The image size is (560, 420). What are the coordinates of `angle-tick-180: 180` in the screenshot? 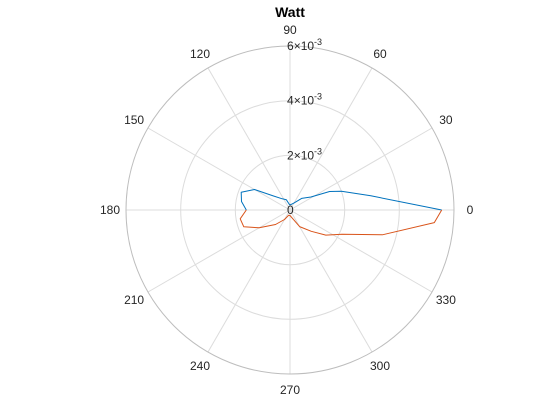 It's located at (110, 210).